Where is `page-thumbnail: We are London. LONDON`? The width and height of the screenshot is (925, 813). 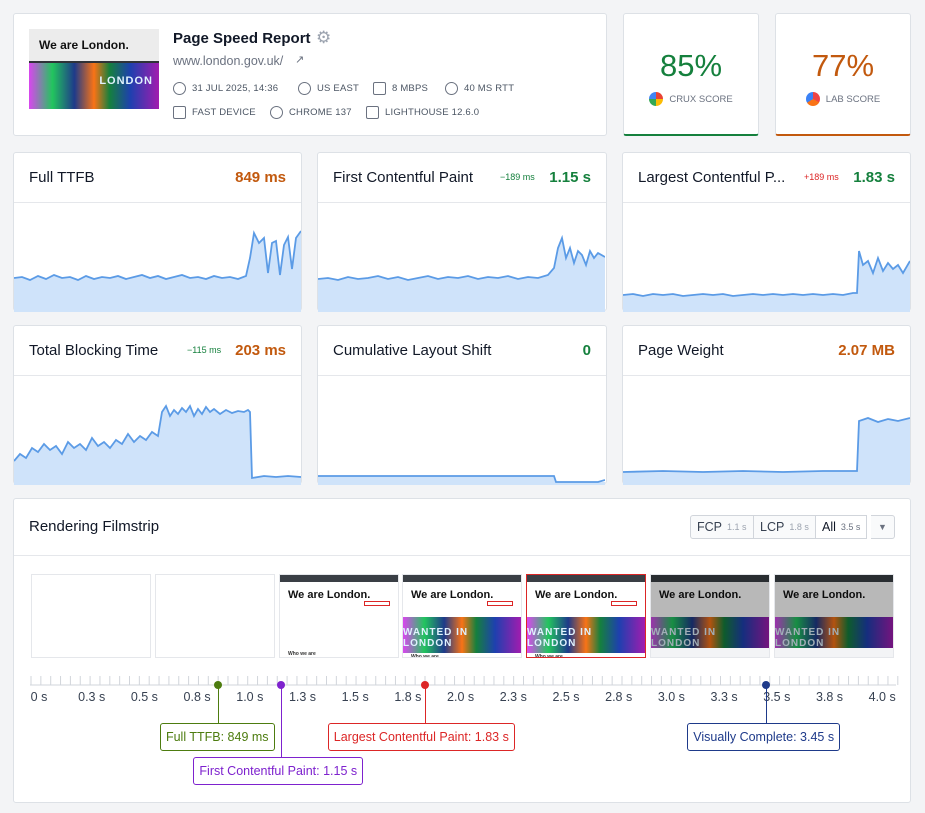 page-thumbnail: We are London. LONDON is located at coordinates (94, 69).